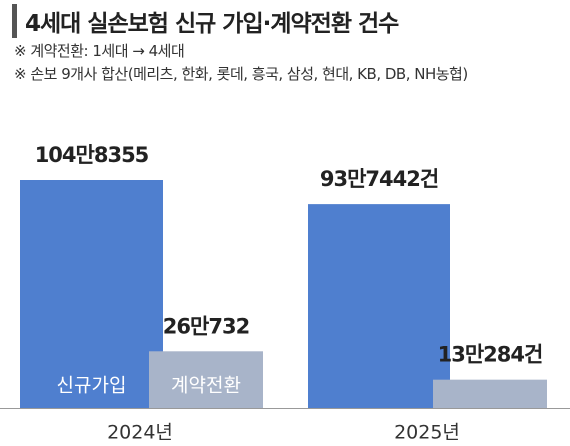 This screenshot has height=446, width=570. I want to click on value-label: 13만284건, so click(490, 355).